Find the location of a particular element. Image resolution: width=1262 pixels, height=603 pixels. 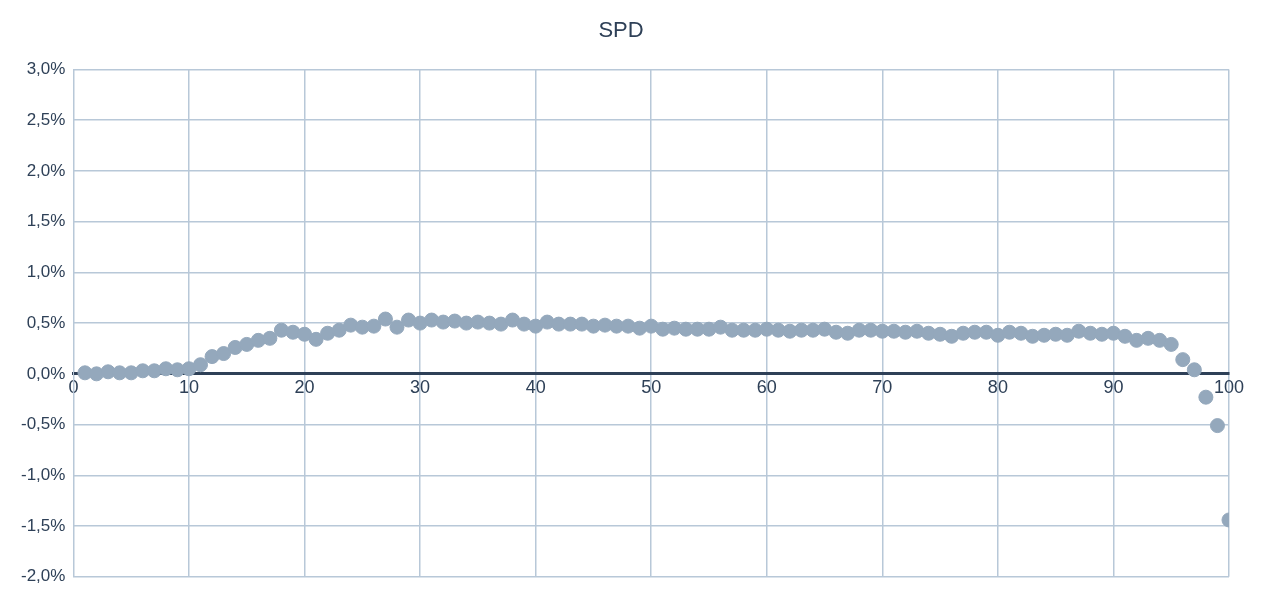

y-tick-label: -1,5% is located at coordinates (43, 525).